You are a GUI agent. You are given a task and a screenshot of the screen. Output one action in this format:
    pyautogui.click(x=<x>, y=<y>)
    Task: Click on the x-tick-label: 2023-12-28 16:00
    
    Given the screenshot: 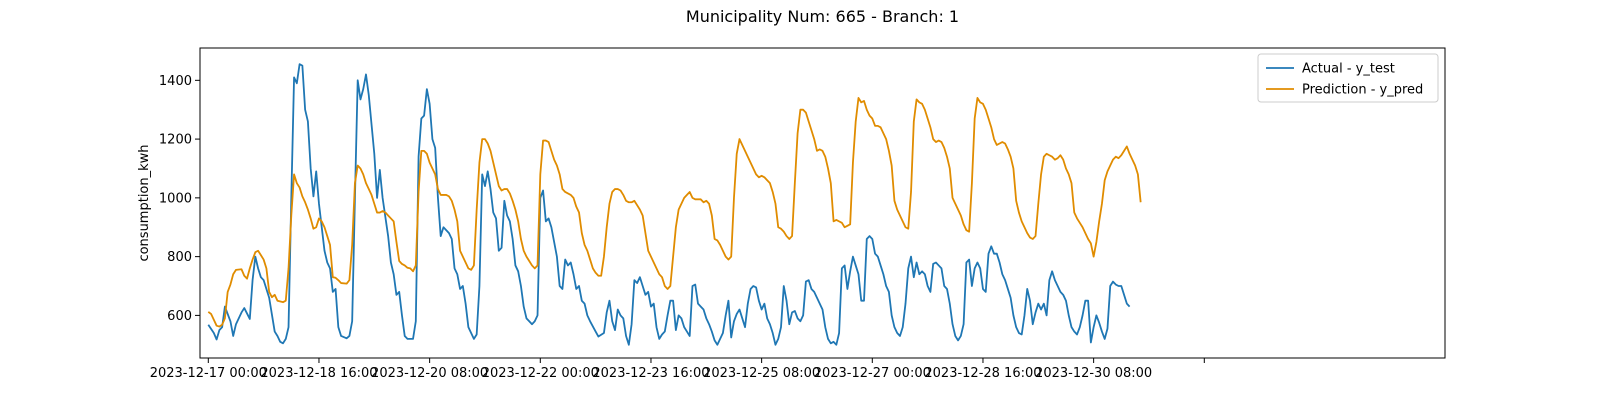 What is the action you would take?
    pyautogui.click(x=982, y=373)
    